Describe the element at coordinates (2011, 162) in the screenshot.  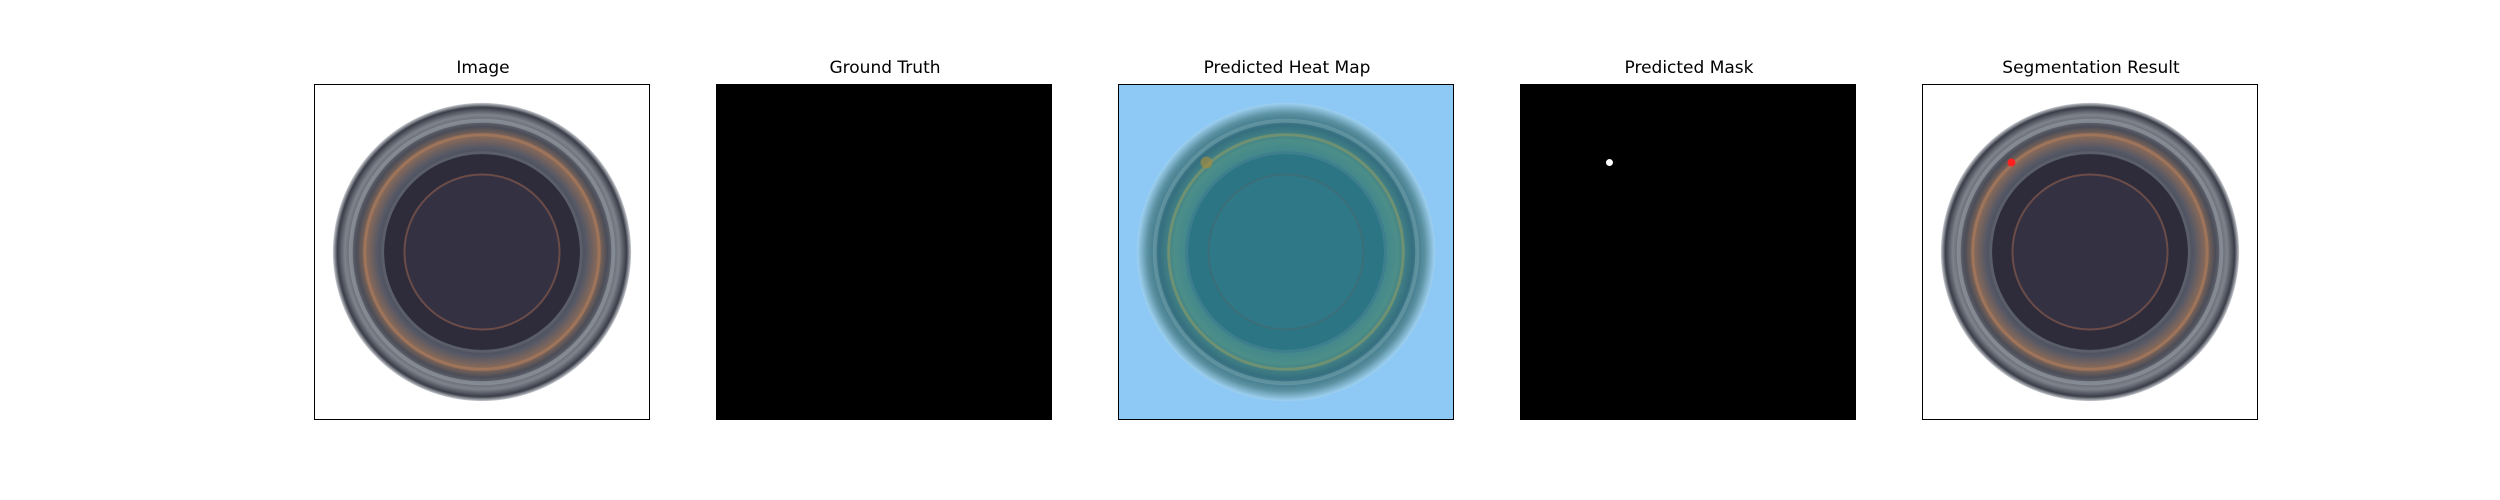
I see `segmentation-defect-marker` at that location.